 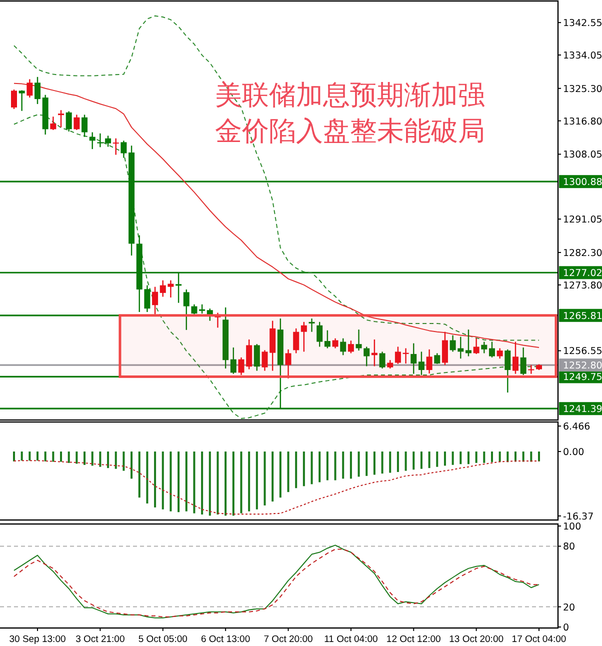 I want to click on y-tick-label: 6.466, so click(x=576, y=427).